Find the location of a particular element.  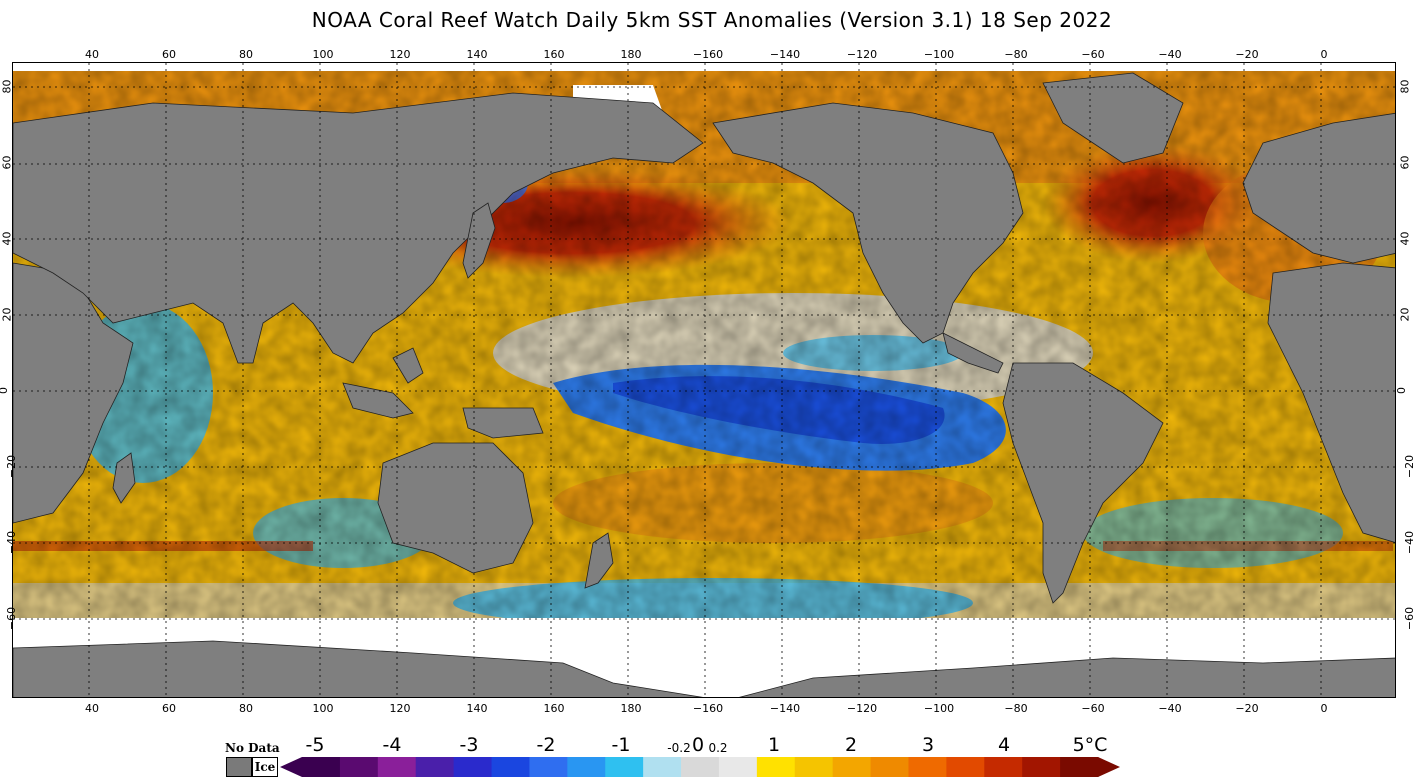

longitude-label: 120 is located at coordinates (400, 54).